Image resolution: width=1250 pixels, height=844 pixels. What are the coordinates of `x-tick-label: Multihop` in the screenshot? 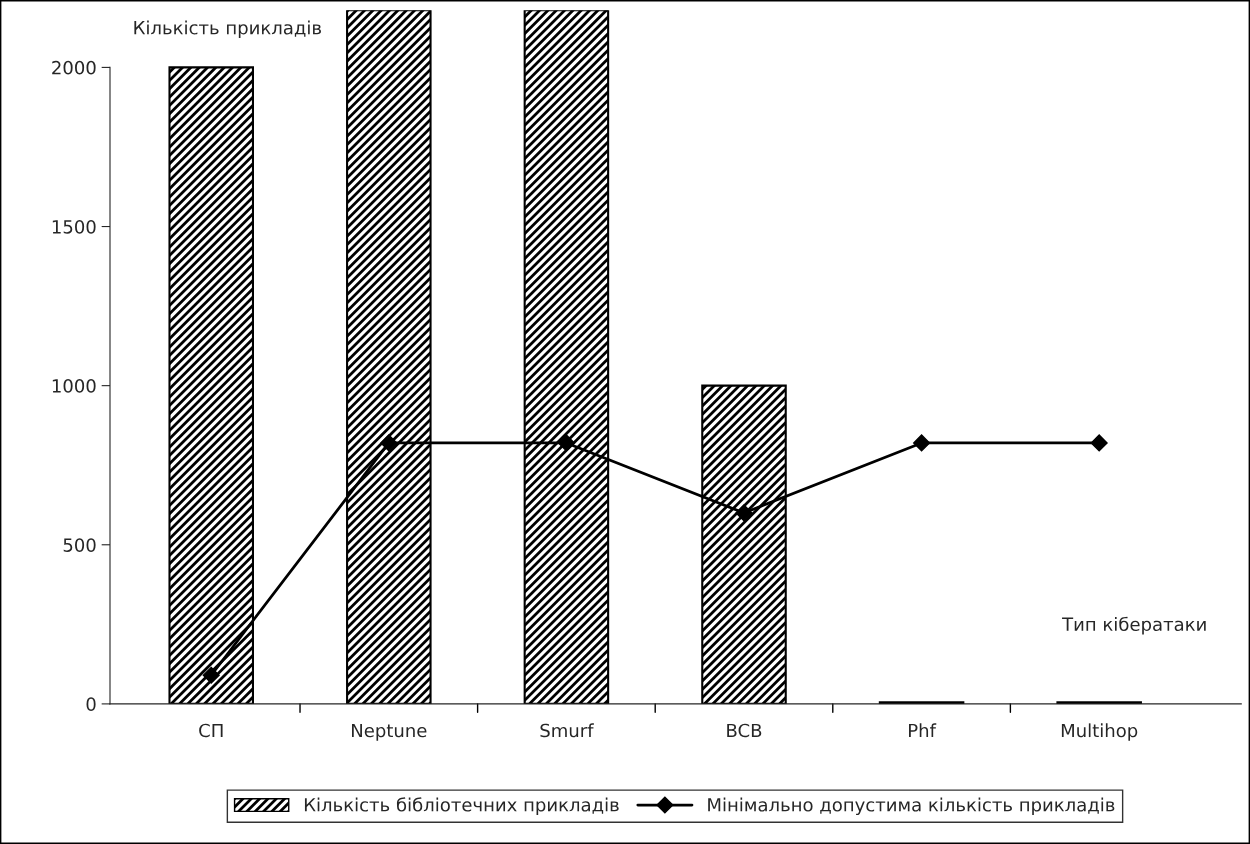 It's located at (1099, 732).